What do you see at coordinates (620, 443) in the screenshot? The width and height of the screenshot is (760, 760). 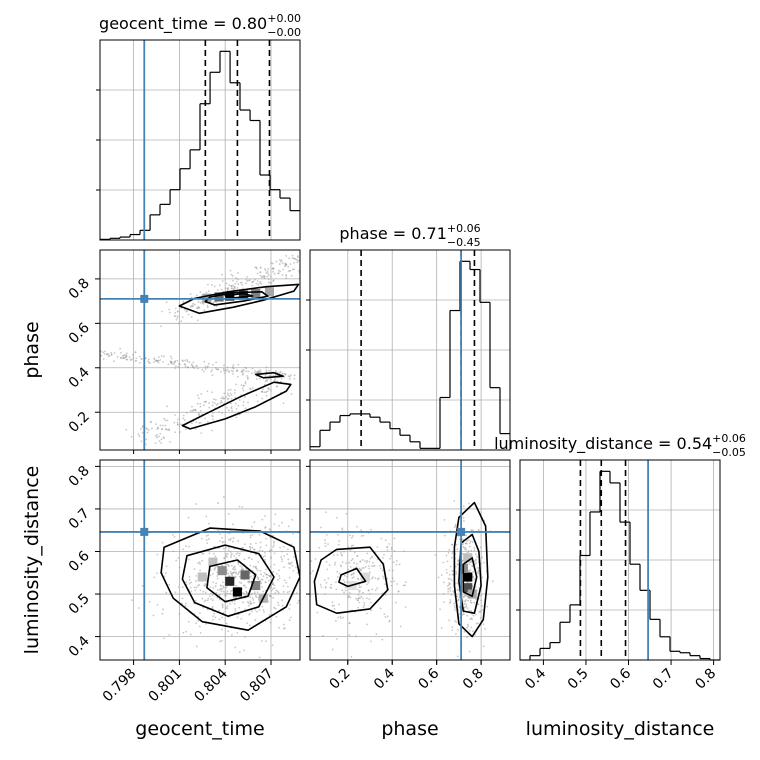 I see `title-luminosity-distance: luminosity_distance = 0.54+0.06` at bounding box center [620, 443].